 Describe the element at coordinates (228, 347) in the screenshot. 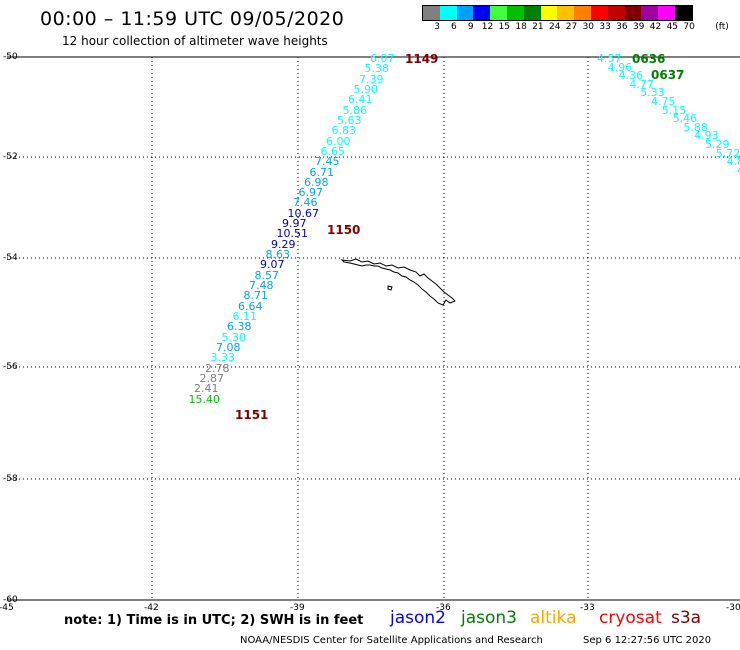

I see `wave-height-value: 7.08` at that location.